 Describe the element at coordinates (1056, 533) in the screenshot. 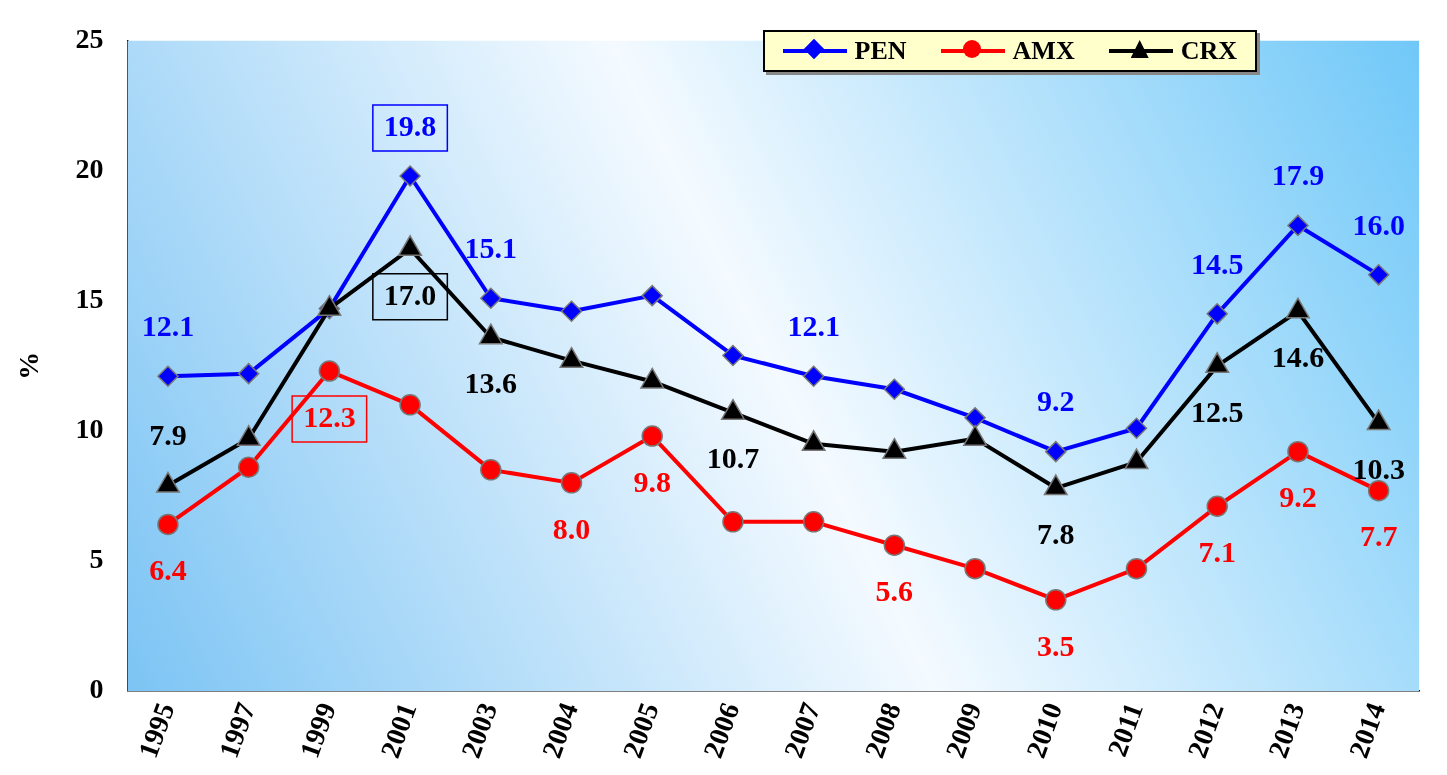

I see `data-label: 7.8` at that location.